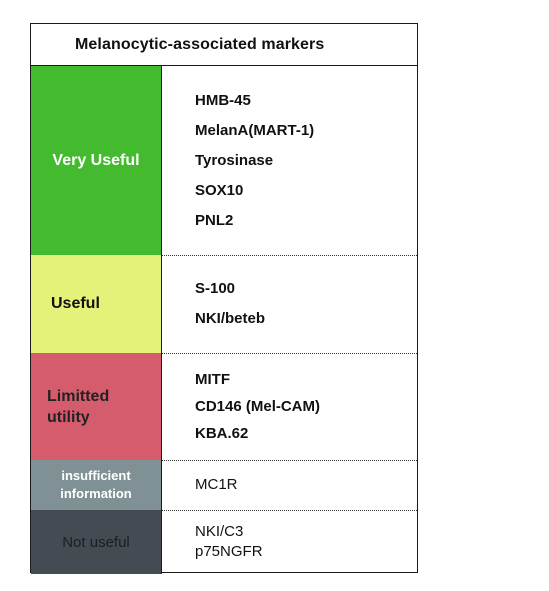 This screenshot has height=591, width=549. I want to click on markers-cell: MC1R, so click(289, 485).